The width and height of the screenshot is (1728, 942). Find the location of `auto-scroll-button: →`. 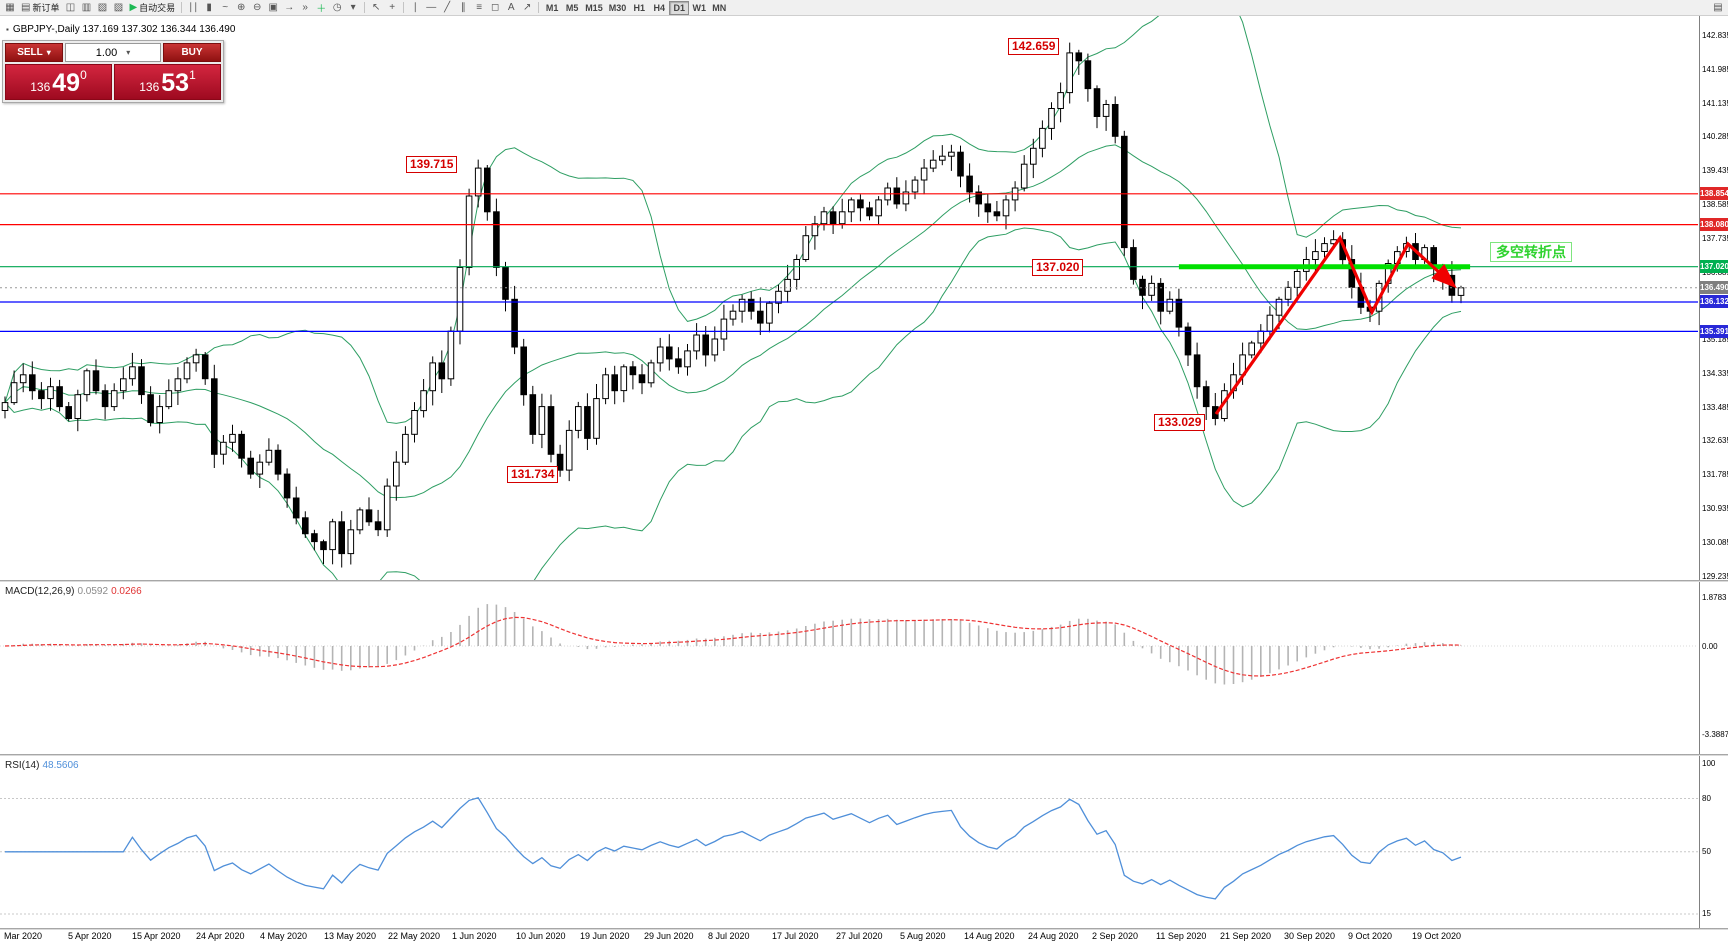

auto-scroll-button: → is located at coordinates (289, 8).